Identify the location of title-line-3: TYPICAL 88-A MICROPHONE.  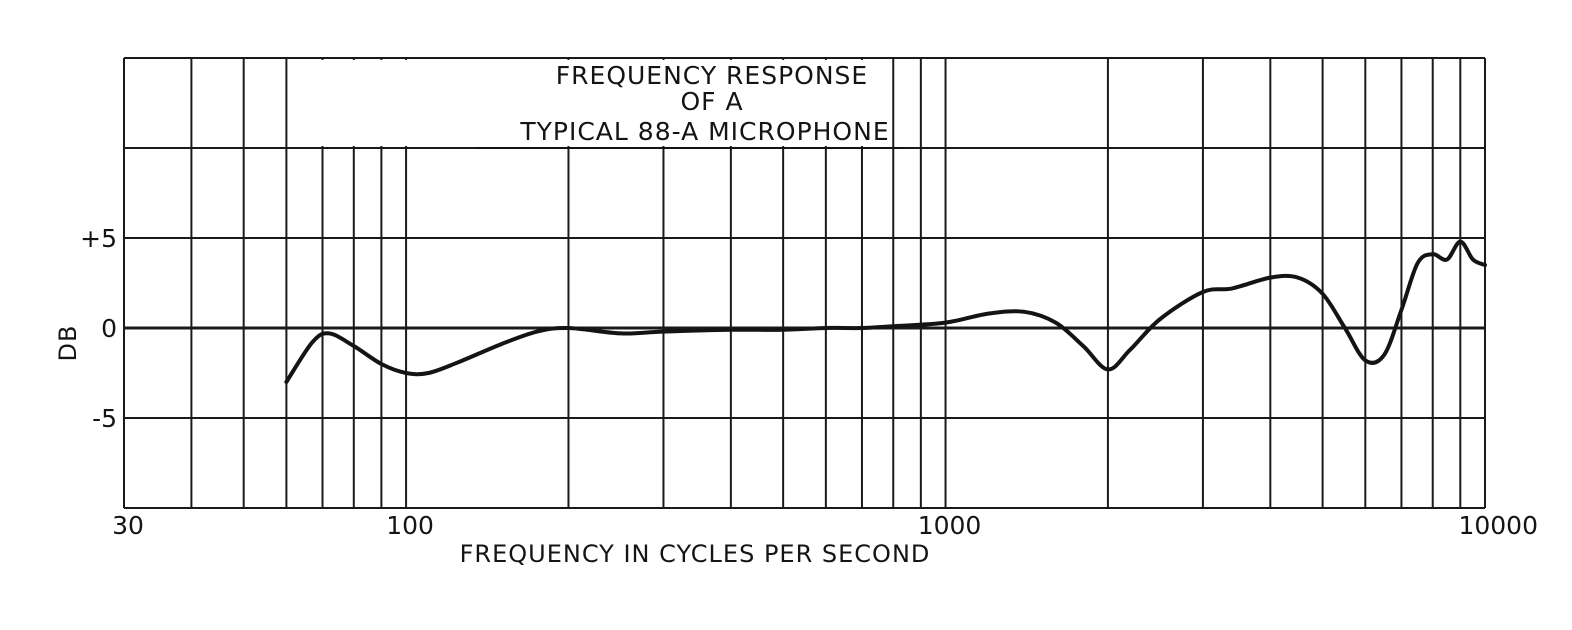
(704, 131).